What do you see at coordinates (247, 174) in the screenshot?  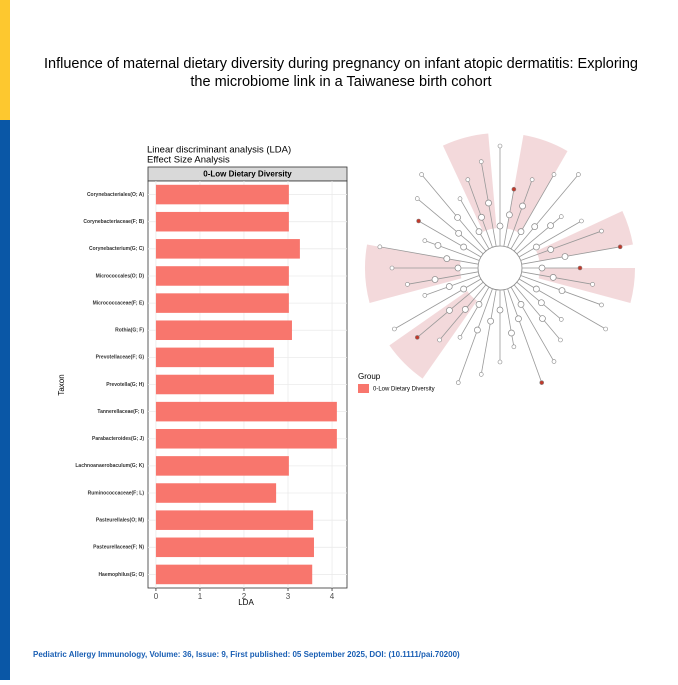 I see `panel-label: 0-Low Dietary Diversity` at bounding box center [247, 174].